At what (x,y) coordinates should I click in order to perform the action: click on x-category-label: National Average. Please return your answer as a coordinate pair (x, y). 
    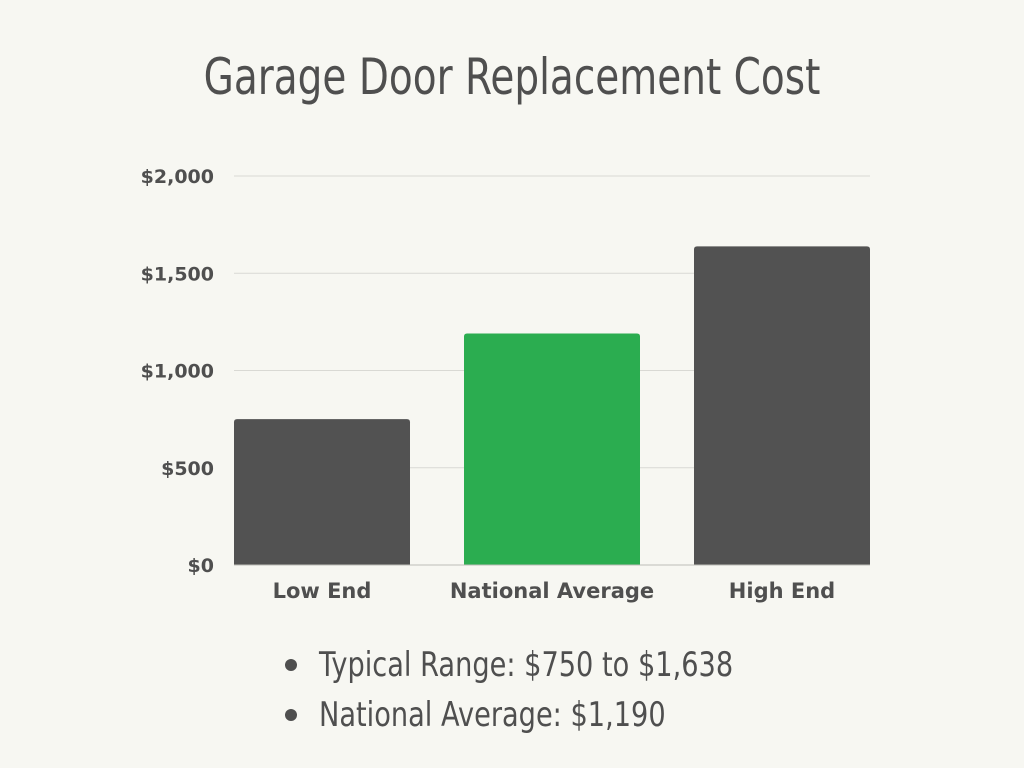
    Looking at the image, I should click on (552, 591).